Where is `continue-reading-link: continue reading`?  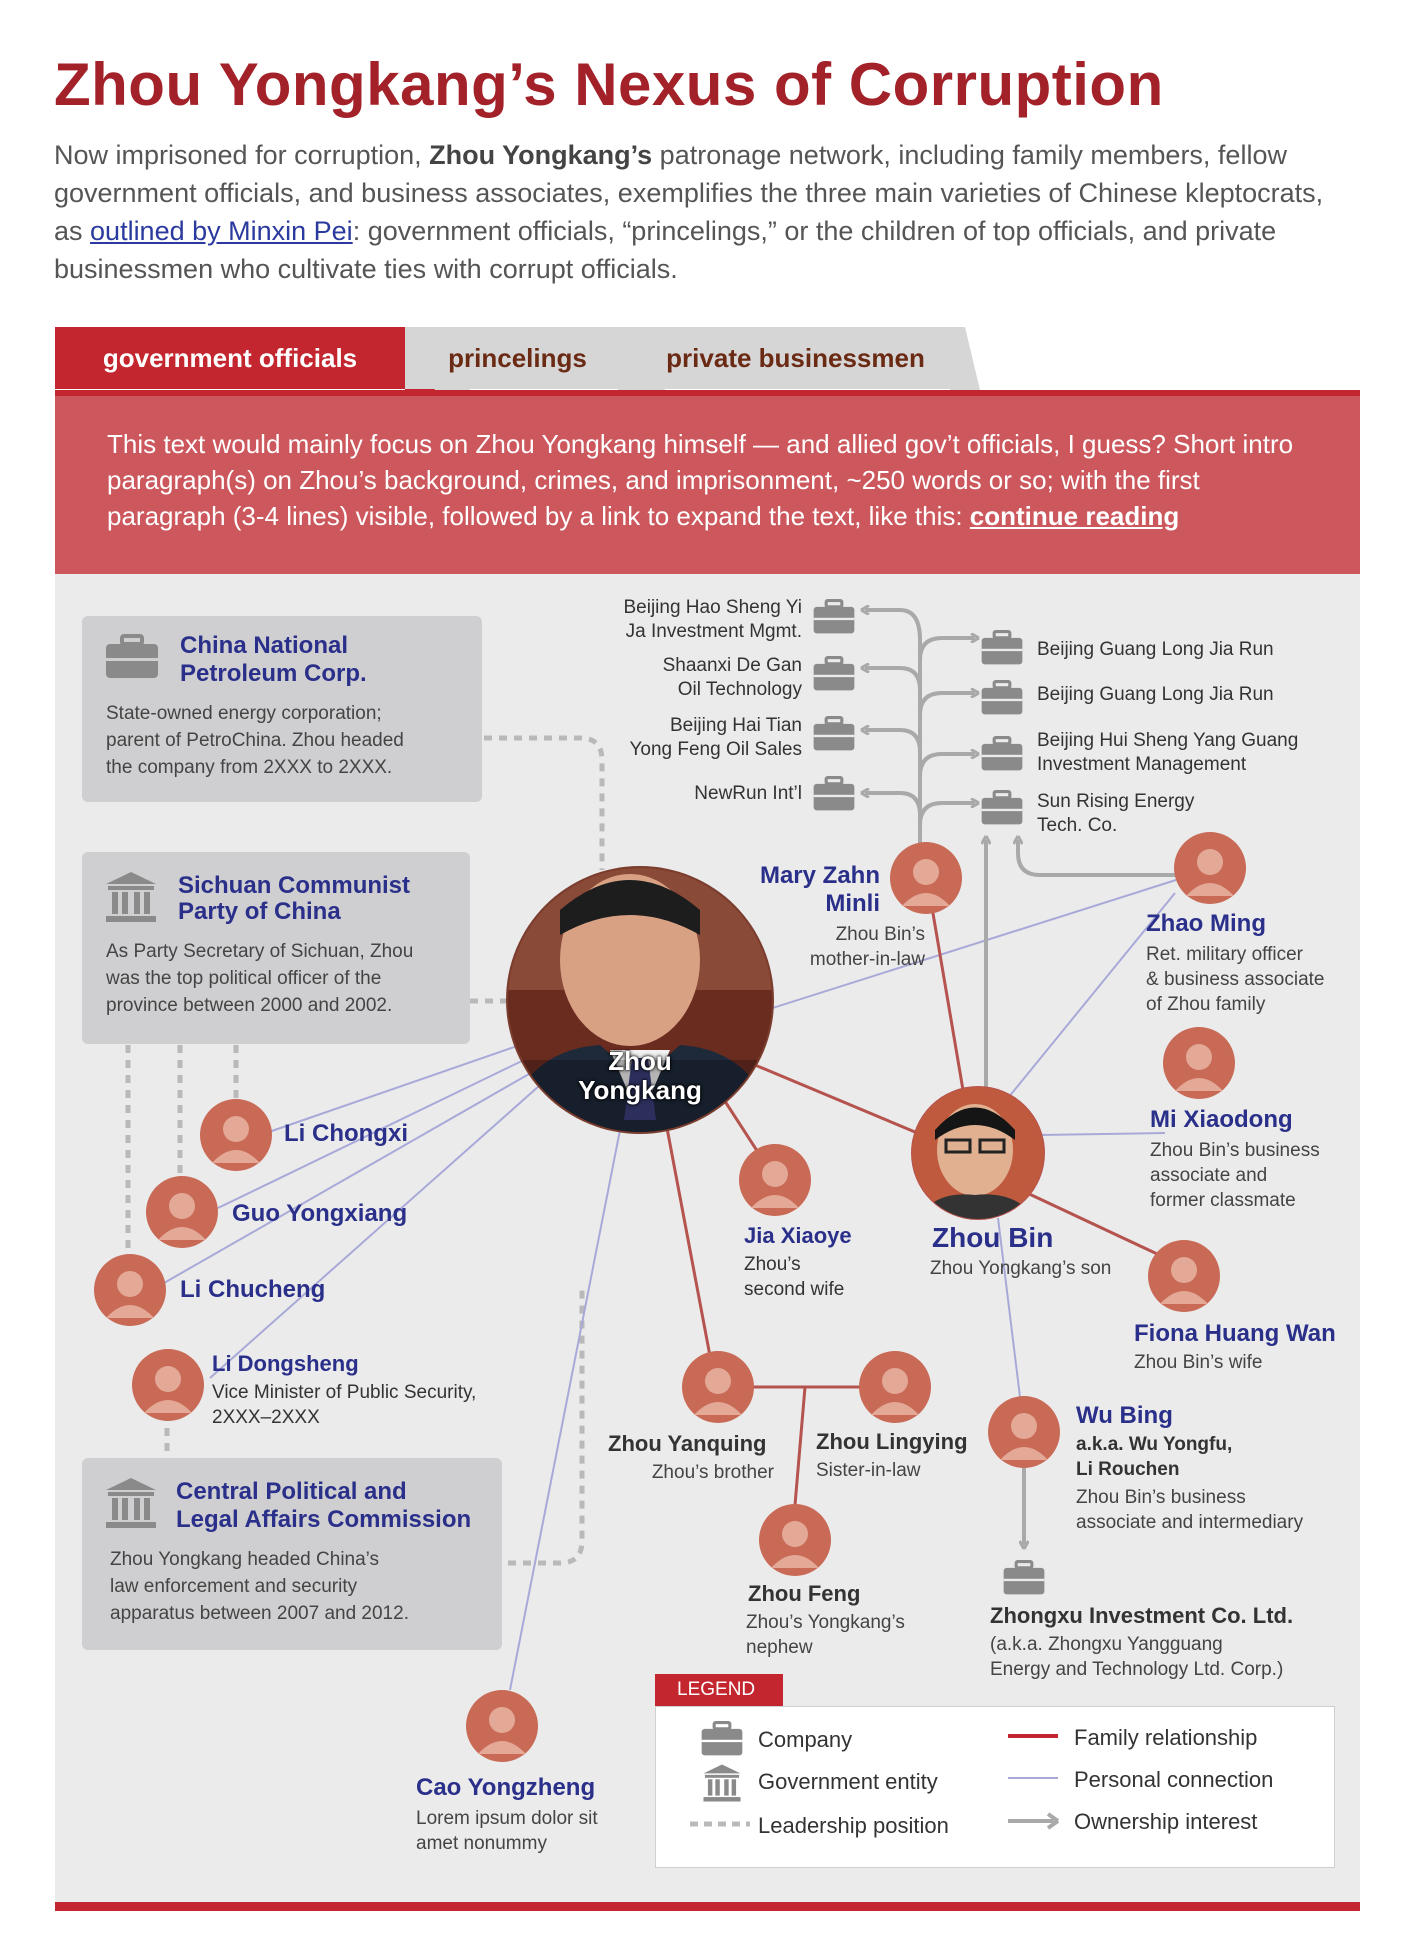
continue-reading-link: continue reading is located at coordinates (1074, 516).